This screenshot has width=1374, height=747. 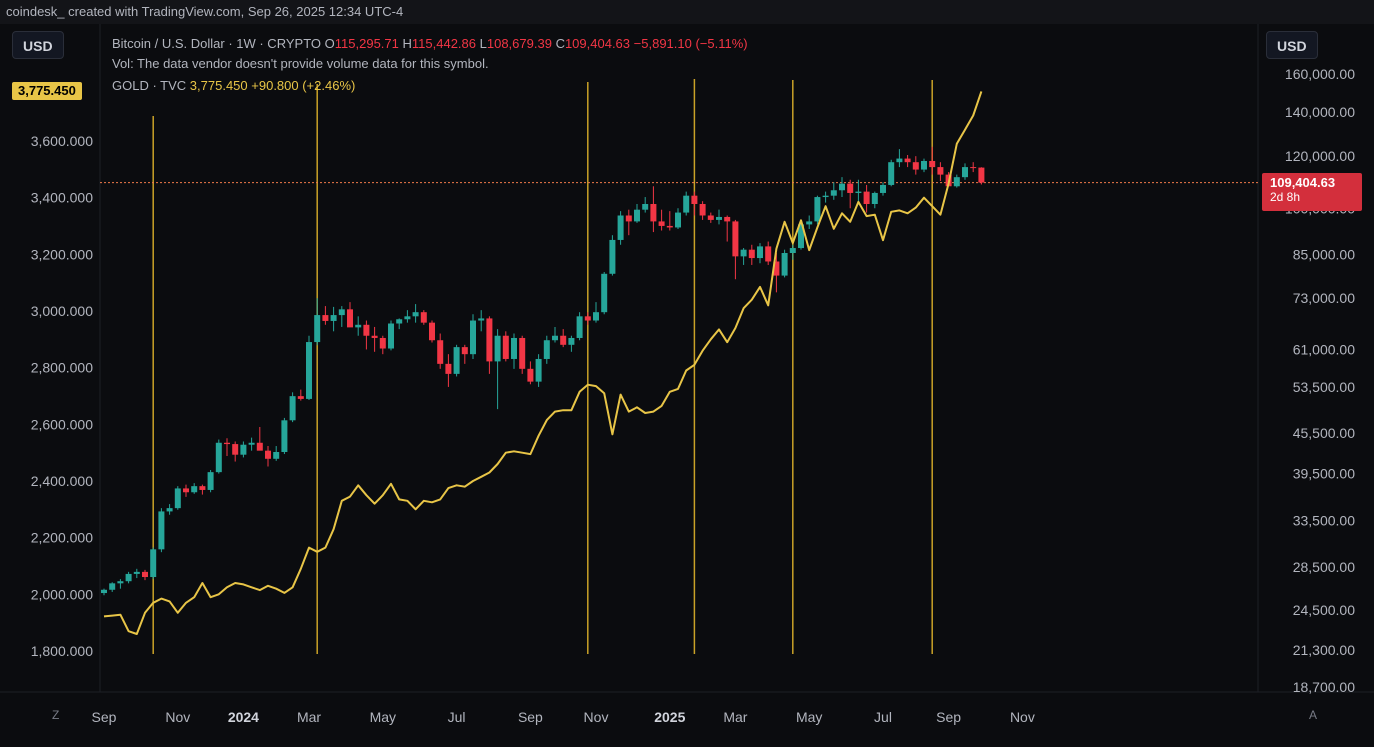 I want to click on btc-price-tag-countdown: 2d 8h, so click(x=1285, y=197).